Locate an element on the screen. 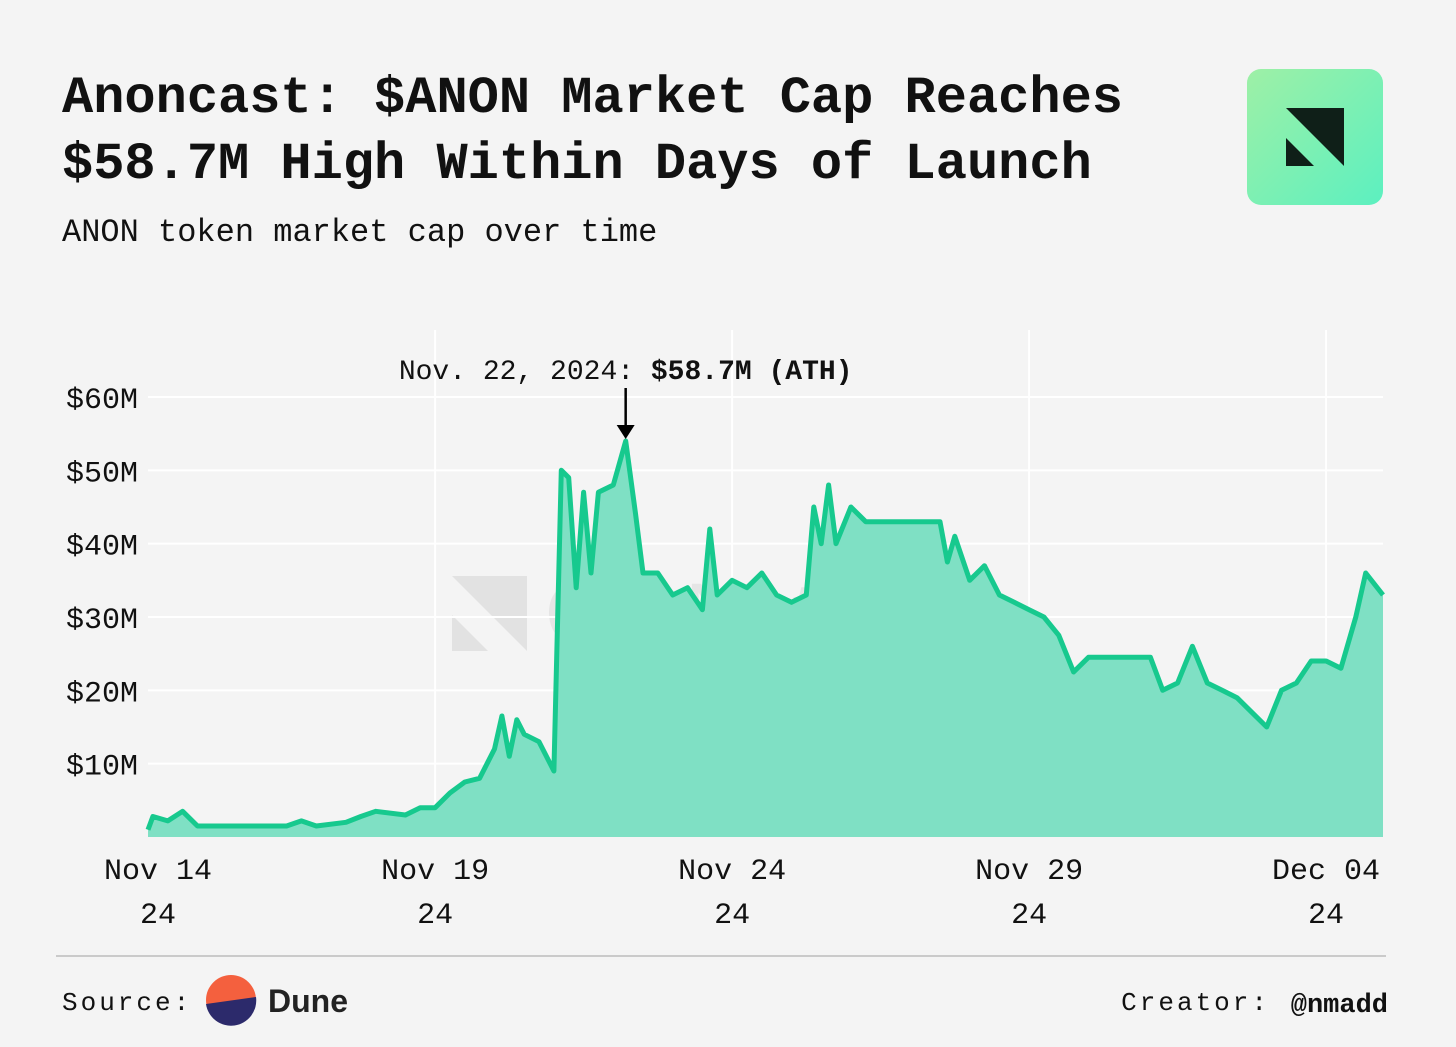 The image size is (1456, 1047). y-tick-label: $40M is located at coordinates (102, 548).